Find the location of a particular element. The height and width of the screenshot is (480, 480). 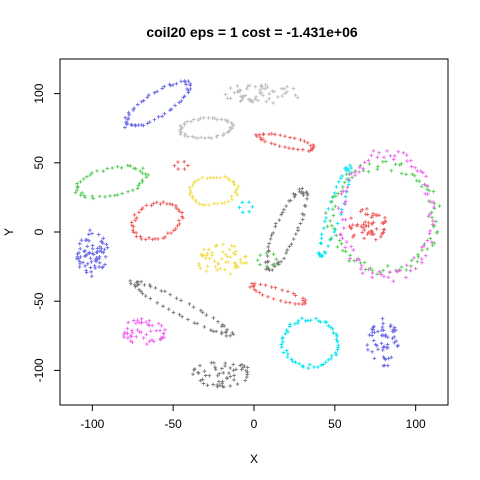

y-tick-label: 0 is located at coordinates (39, 231).